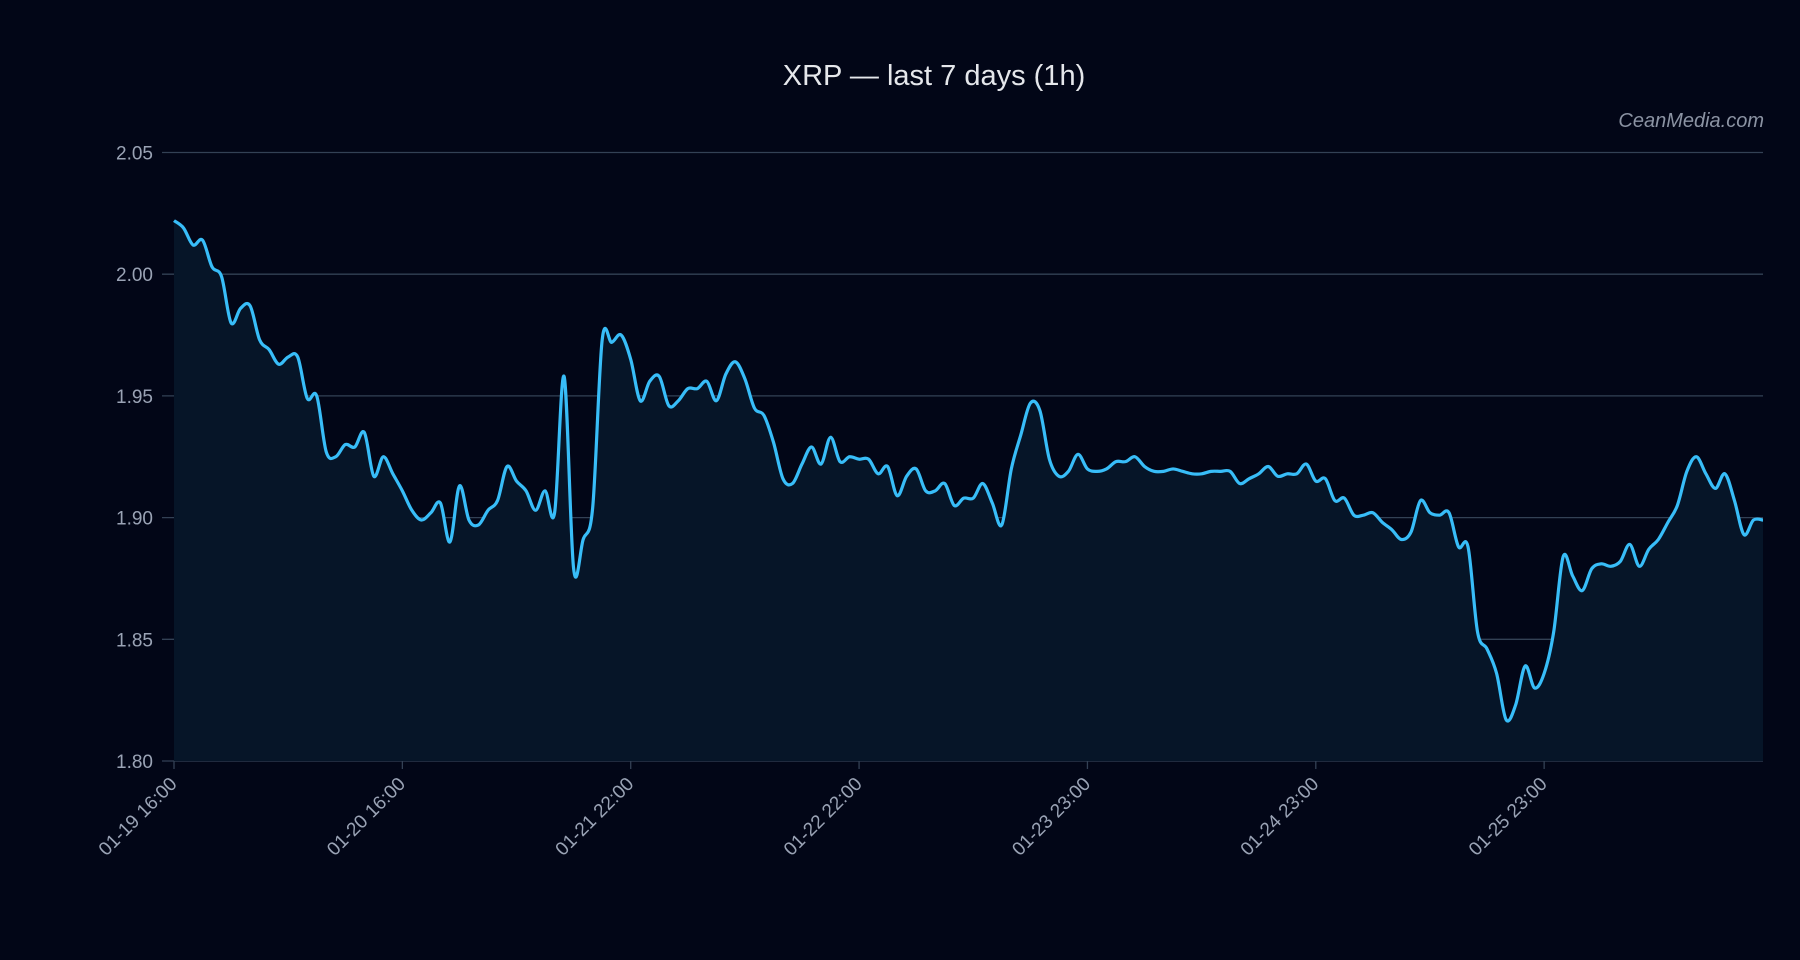 This screenshot has height=960, width=1800. Describe the element at coordinates (134, 519) in the screenshot. I see `y-tick-label: 1.90` at that location.